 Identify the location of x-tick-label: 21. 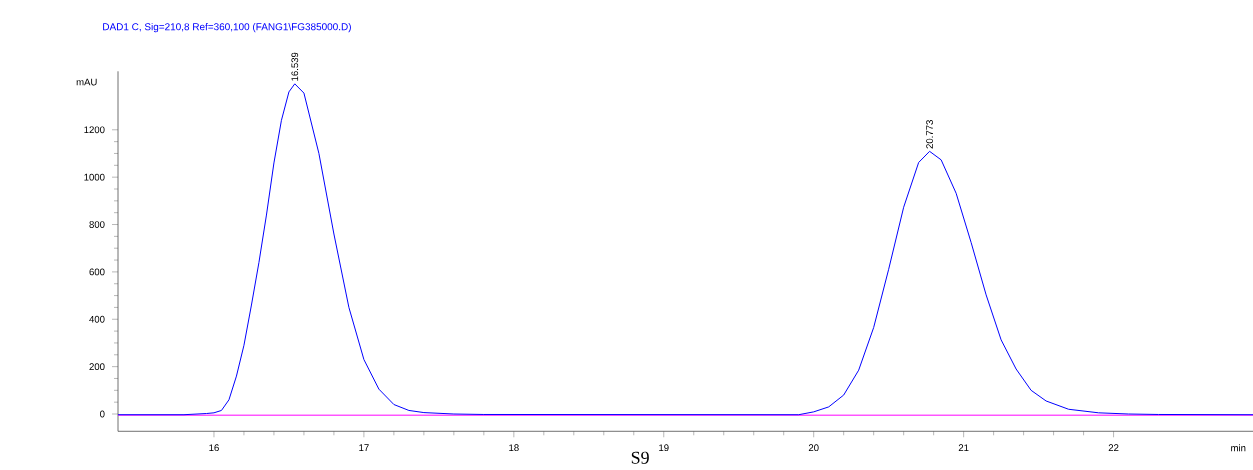
(963, 448).